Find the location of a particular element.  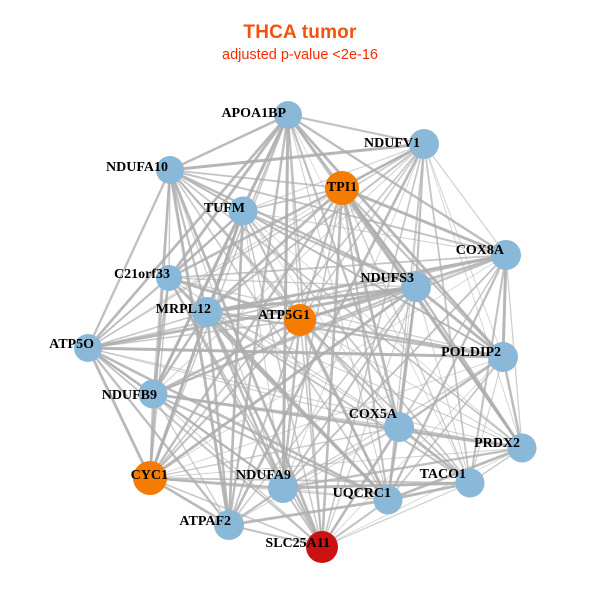

network-node-ndufa9 is located at coordinates (283, 488).